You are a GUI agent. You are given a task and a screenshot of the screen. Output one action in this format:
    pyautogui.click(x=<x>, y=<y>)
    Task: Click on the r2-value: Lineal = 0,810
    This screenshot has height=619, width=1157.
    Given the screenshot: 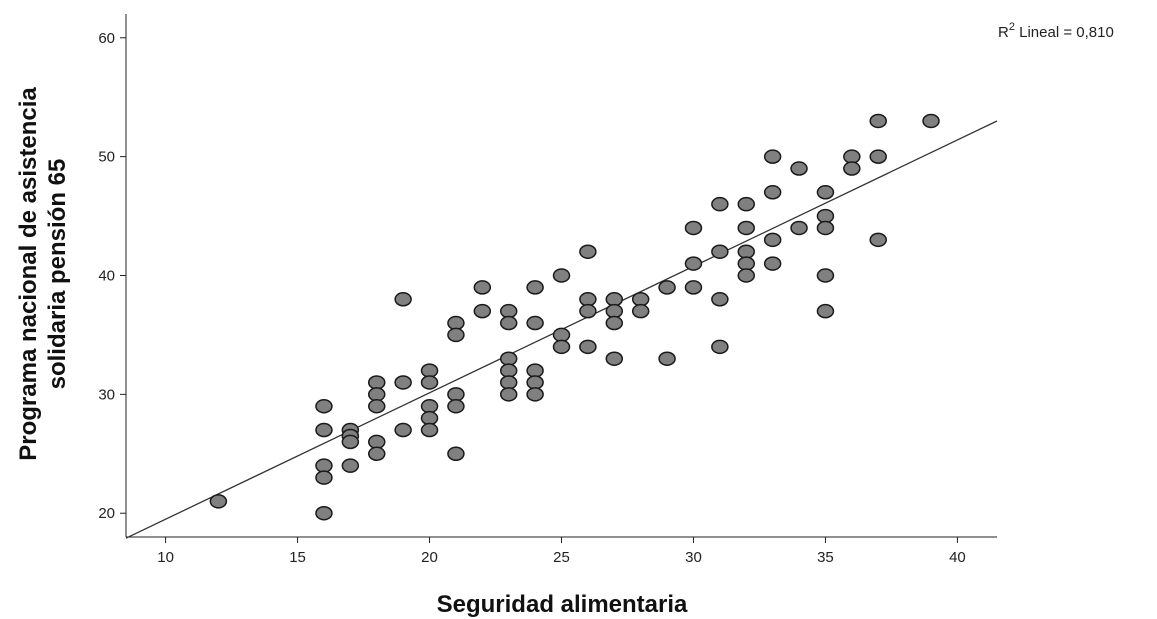 What is the action you would take?
    pyautogui.click(x=1064, y=32)
    